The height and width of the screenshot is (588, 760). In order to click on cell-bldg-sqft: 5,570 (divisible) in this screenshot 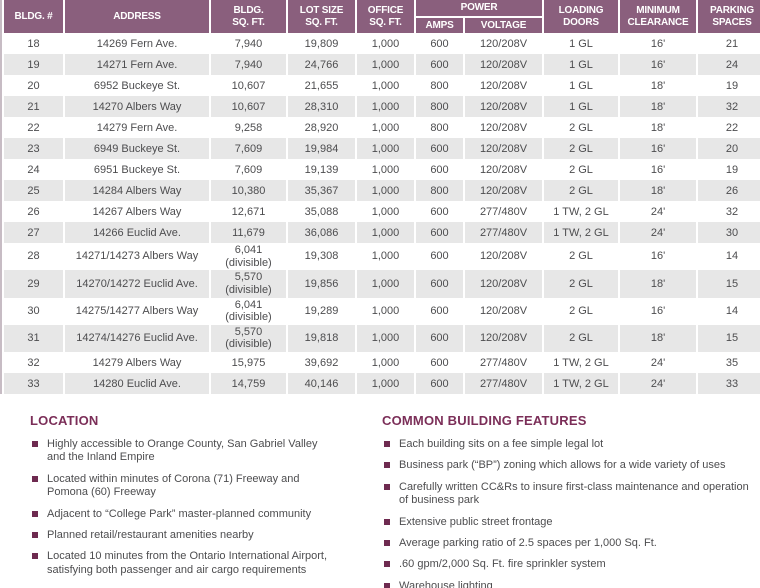, I will do `click(248, 338)`.